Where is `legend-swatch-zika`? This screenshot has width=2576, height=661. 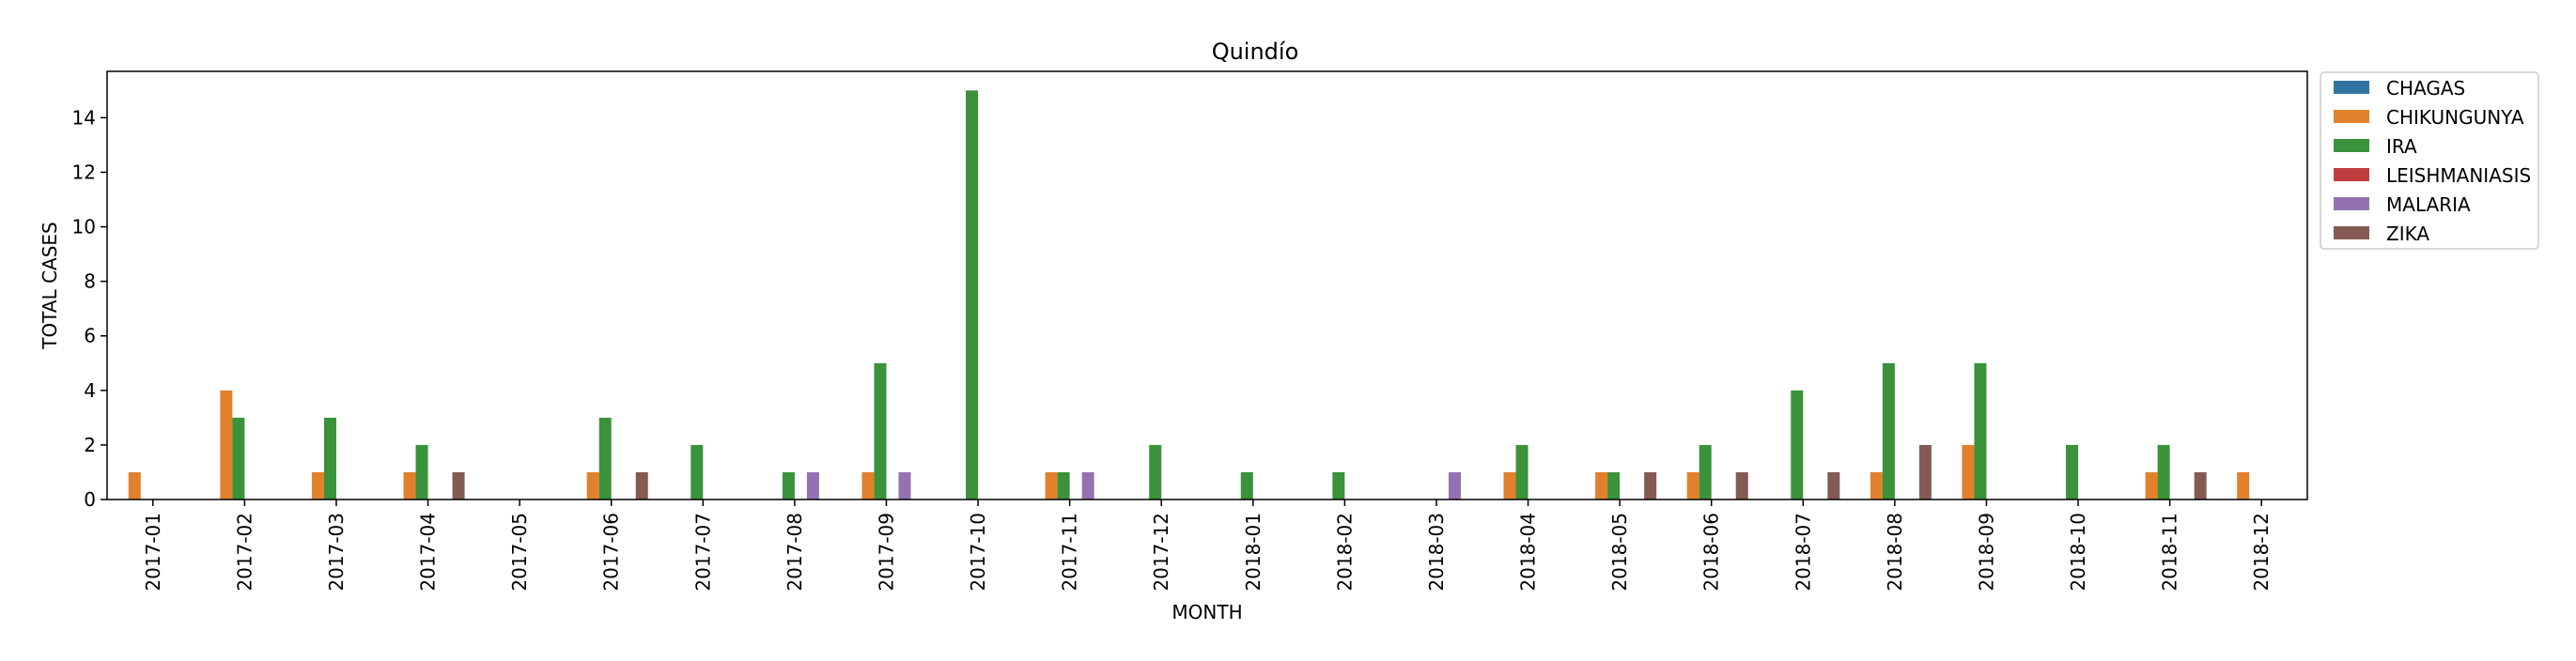
legend-swatch-zika is located at coordinates (2351, 232).